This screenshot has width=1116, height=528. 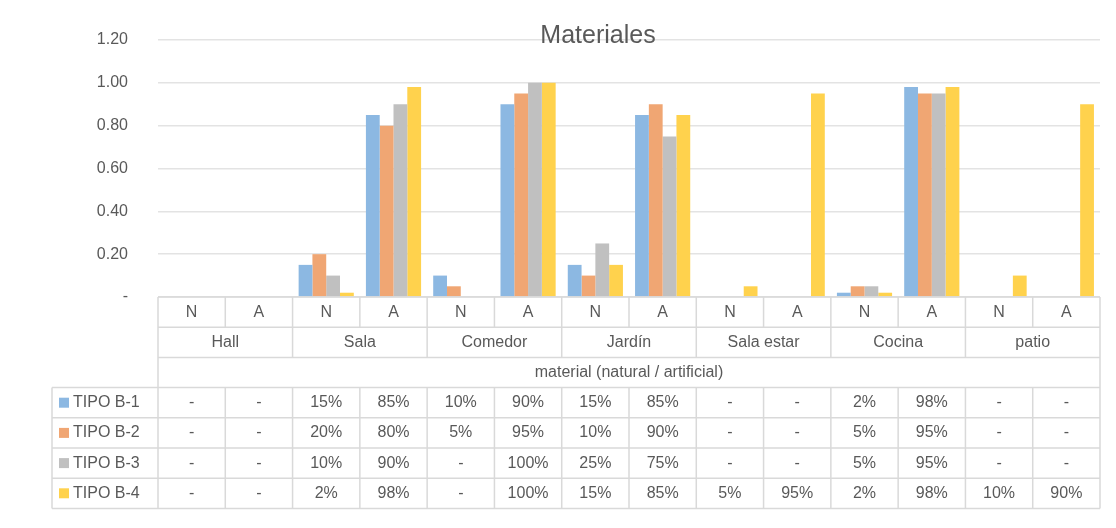 I want to click on y-tick-label: 0.40, so click(x=112, y=210).